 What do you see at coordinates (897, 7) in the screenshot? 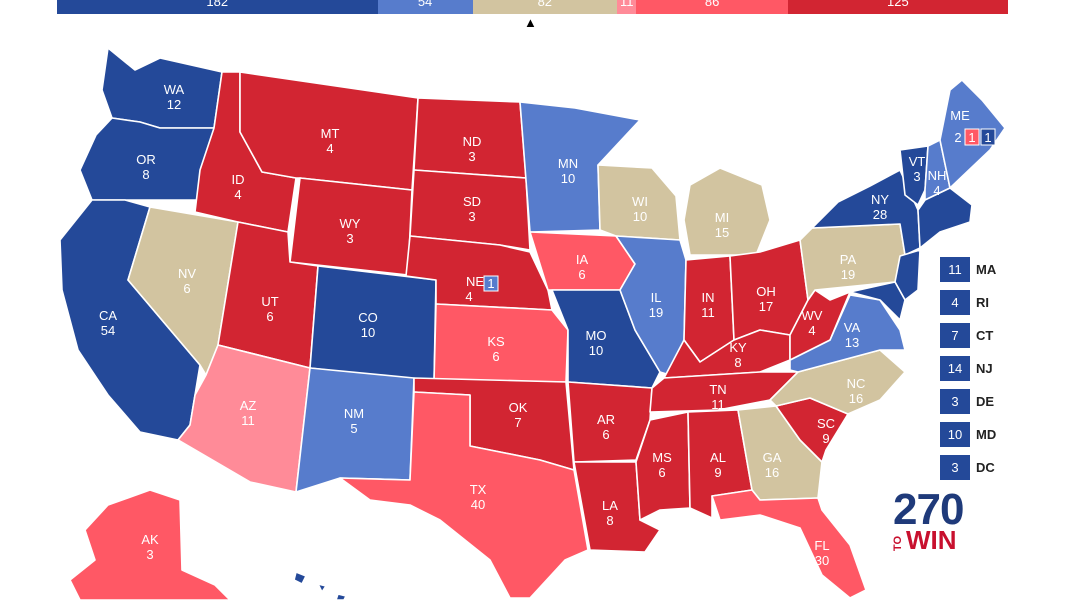
I see `summary-segment: 125` at bounding box center [897, 7].